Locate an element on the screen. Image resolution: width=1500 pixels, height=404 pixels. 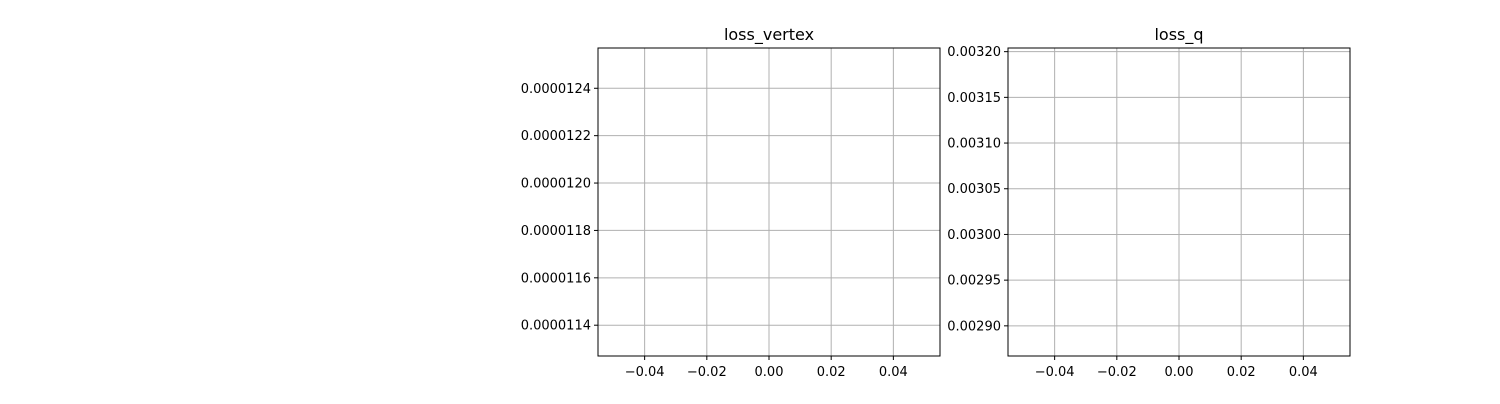
y-tick-label: 0.00295 is located at coordinates (974, 281).